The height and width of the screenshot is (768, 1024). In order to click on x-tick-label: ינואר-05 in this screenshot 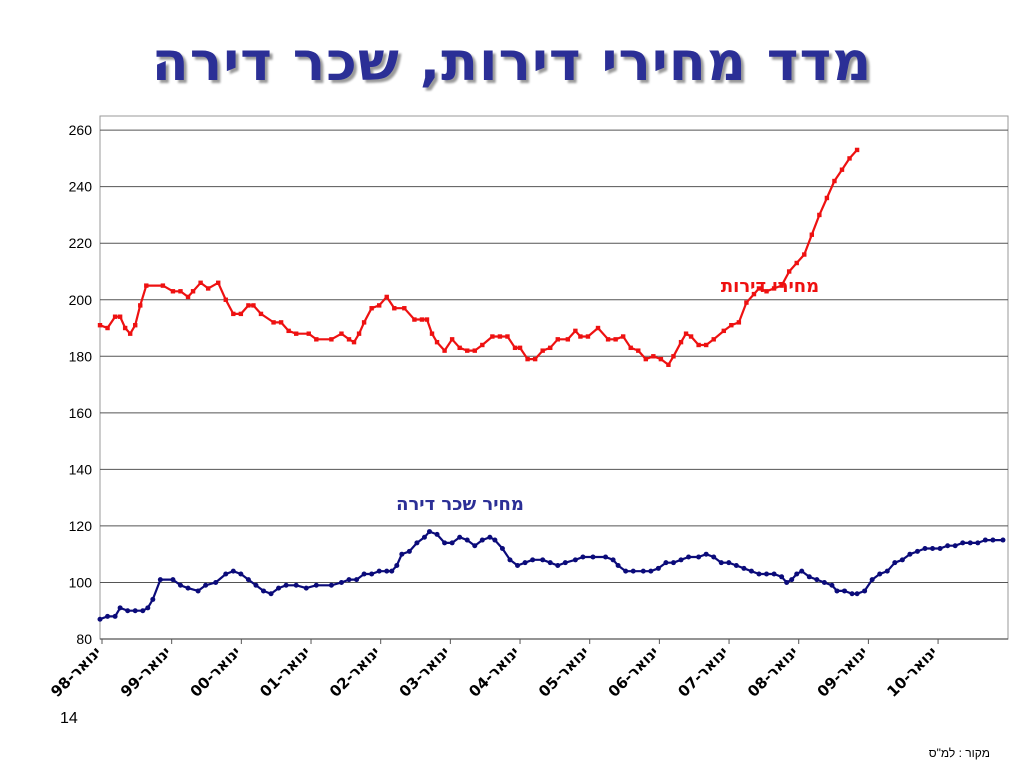, I will do `click(564, 672)`.